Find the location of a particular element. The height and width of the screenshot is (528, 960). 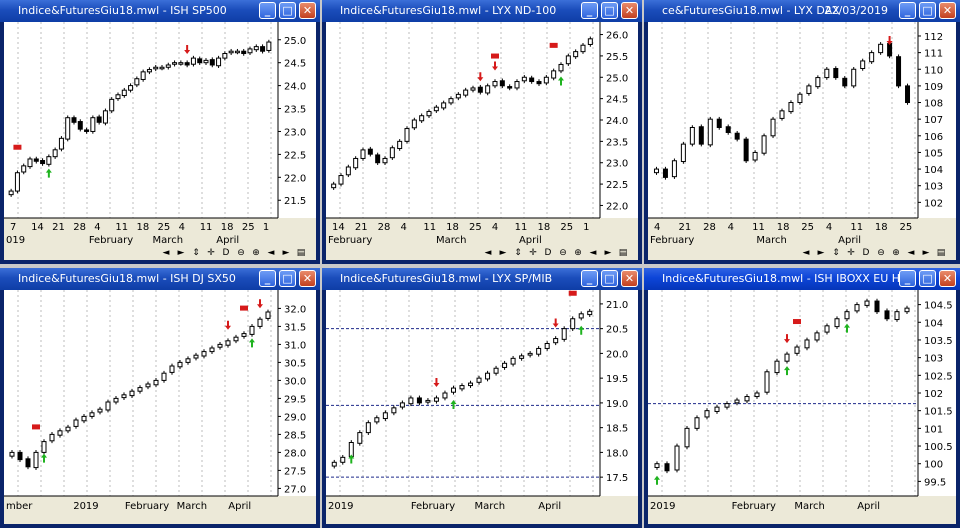

window-titlebar: Indice&FuturesGiu18.mwl - ISH DJ SX50 _ □ ✕ is located at coordinates (160, 279).